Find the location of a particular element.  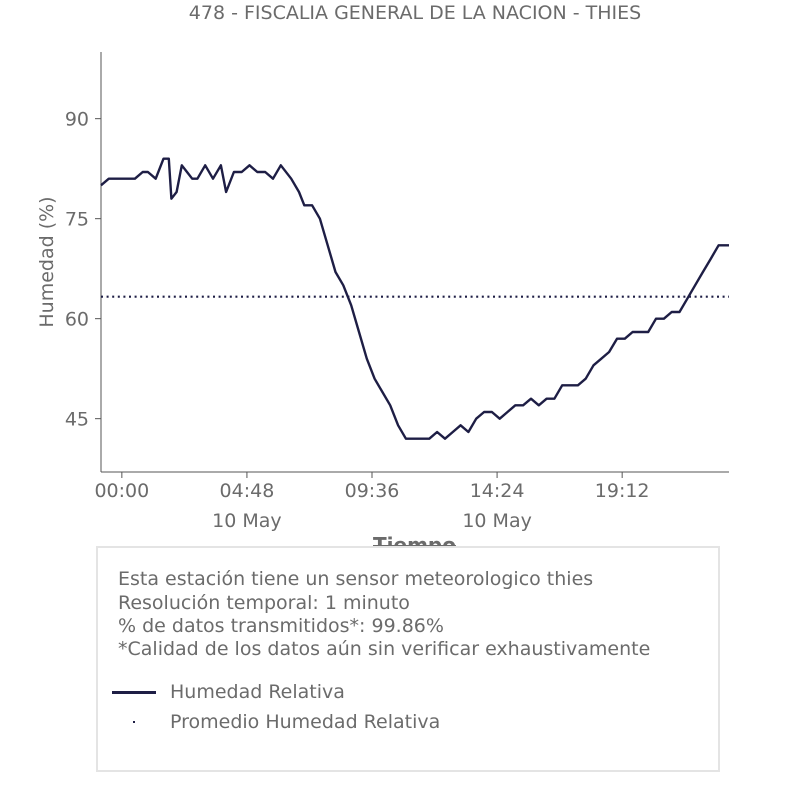

x-tick-label: 09:36 is located at coordinates (372, 491).